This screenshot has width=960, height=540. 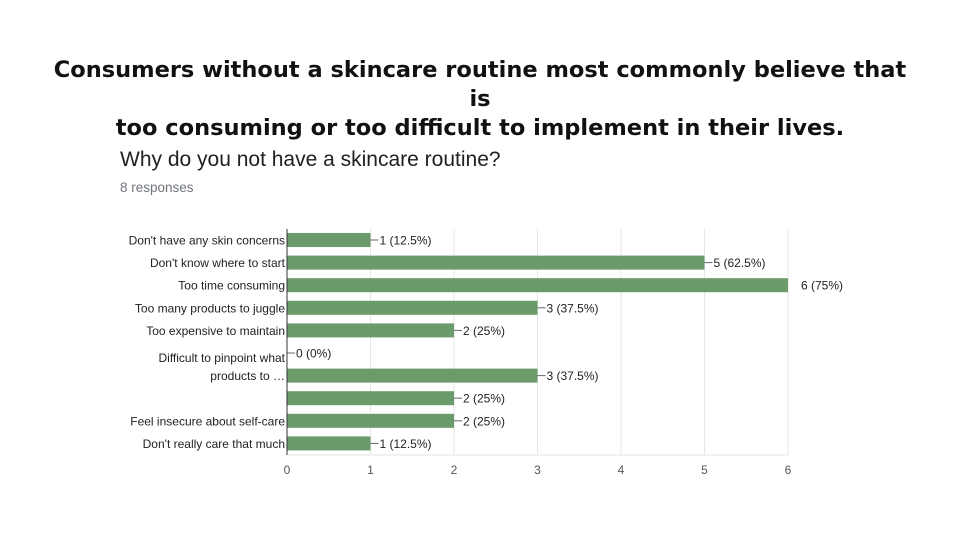 I want to click on data-label: 6 (75%), so click(x=822, y=286).